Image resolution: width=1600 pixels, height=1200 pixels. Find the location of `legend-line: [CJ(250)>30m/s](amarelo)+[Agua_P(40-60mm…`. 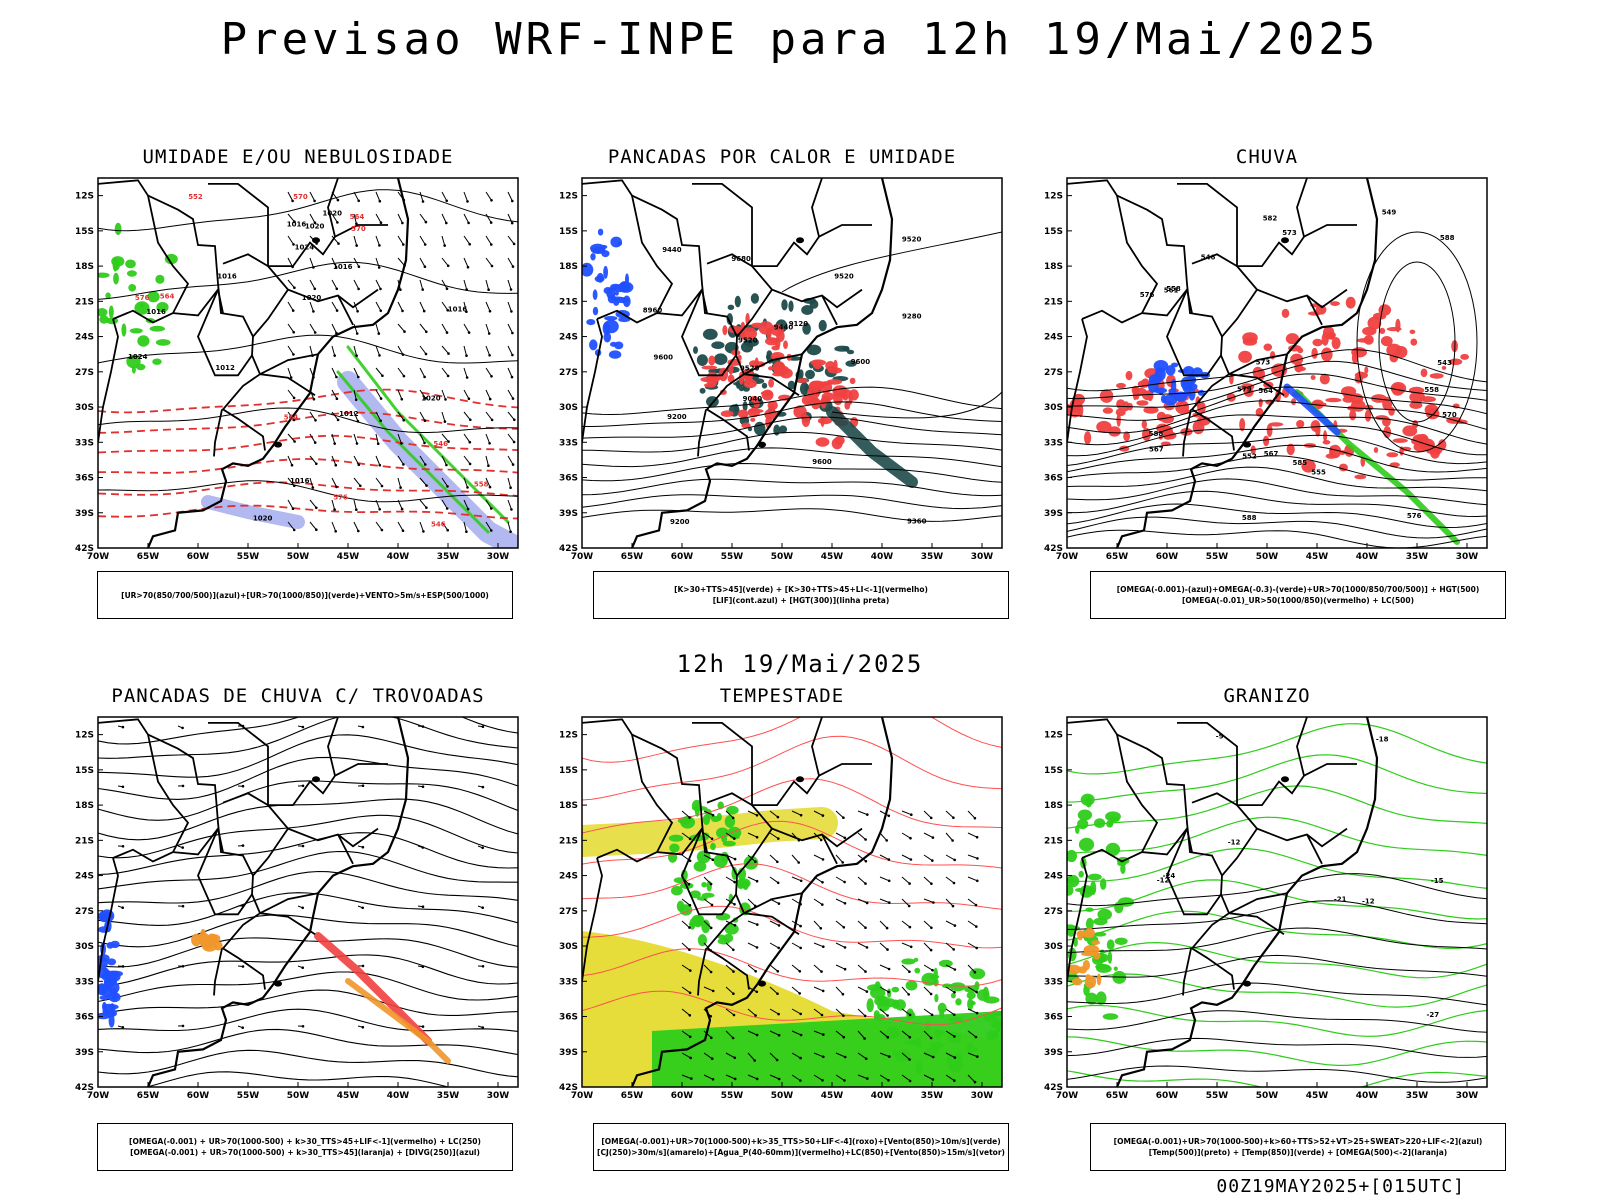

legend-line: [CJ(250)>30m/s](amarelo)+[Agua_P(40-60mm… is located at coordinates (801, 1152).